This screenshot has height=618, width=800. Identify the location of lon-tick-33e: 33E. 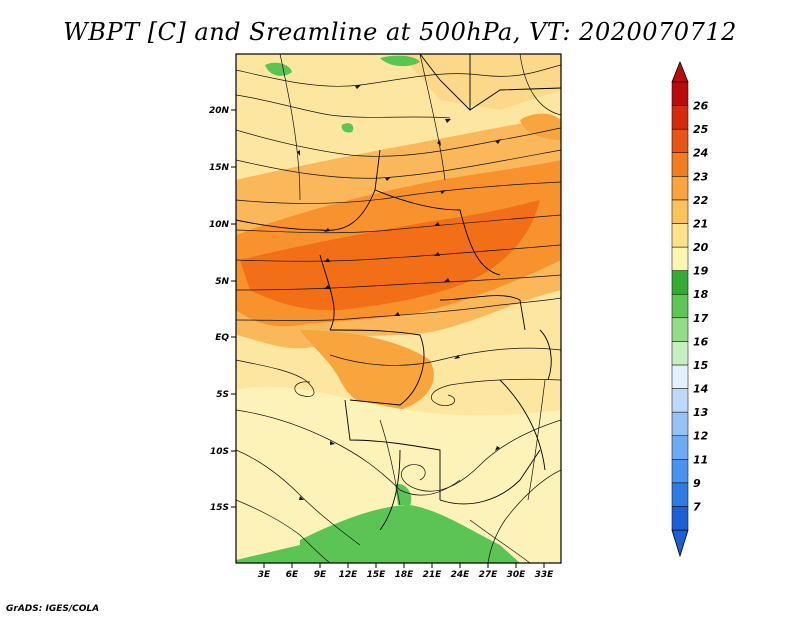
(545, 571).